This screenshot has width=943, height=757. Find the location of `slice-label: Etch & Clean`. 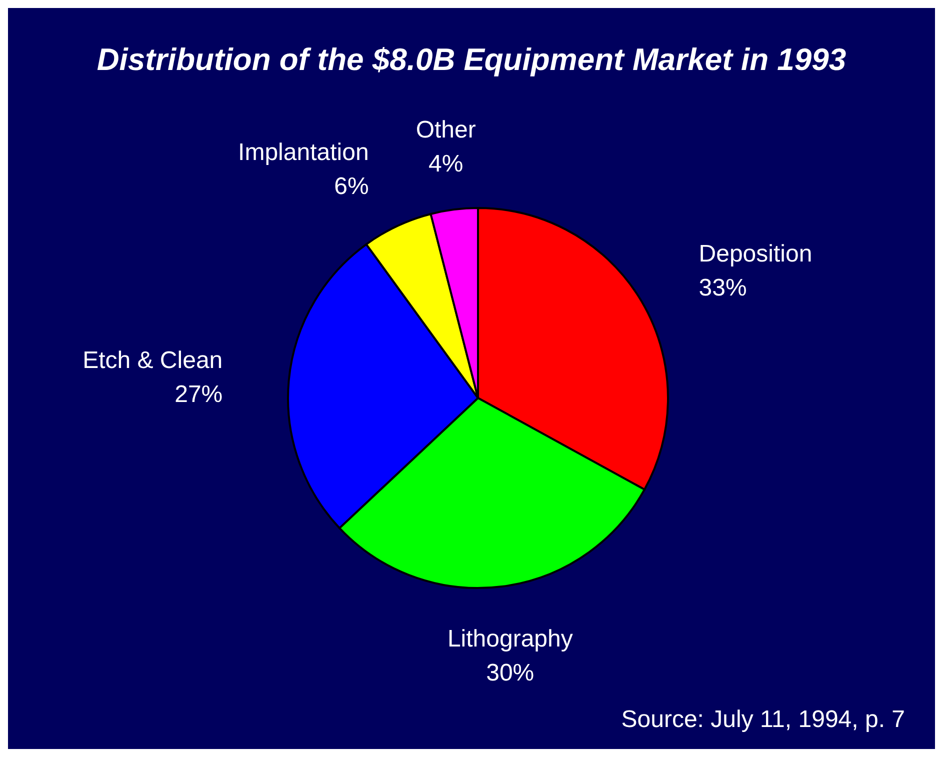

slice-label: Etch & Clean is located at coordinates (152, 360).